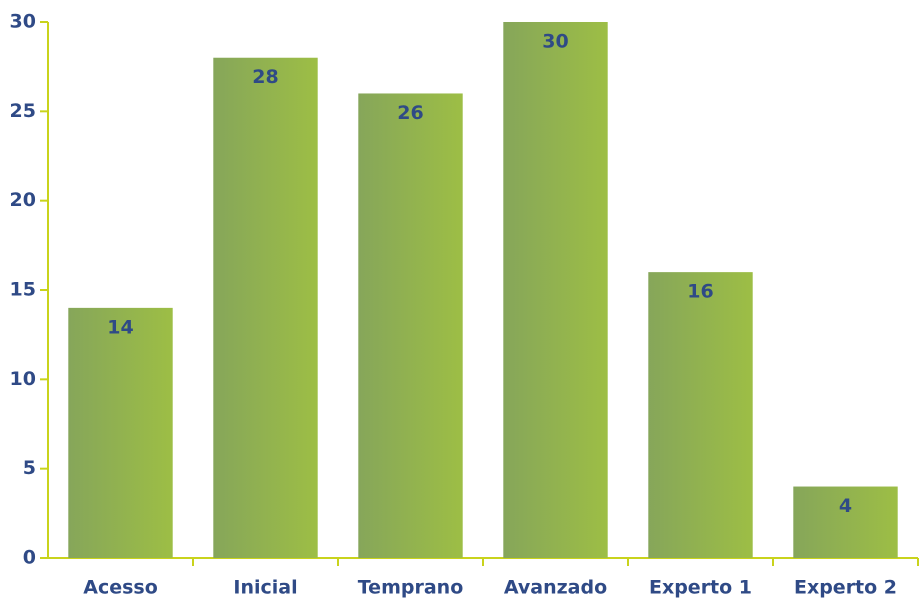  I want to click on value-label: 26, so click(410, 113).